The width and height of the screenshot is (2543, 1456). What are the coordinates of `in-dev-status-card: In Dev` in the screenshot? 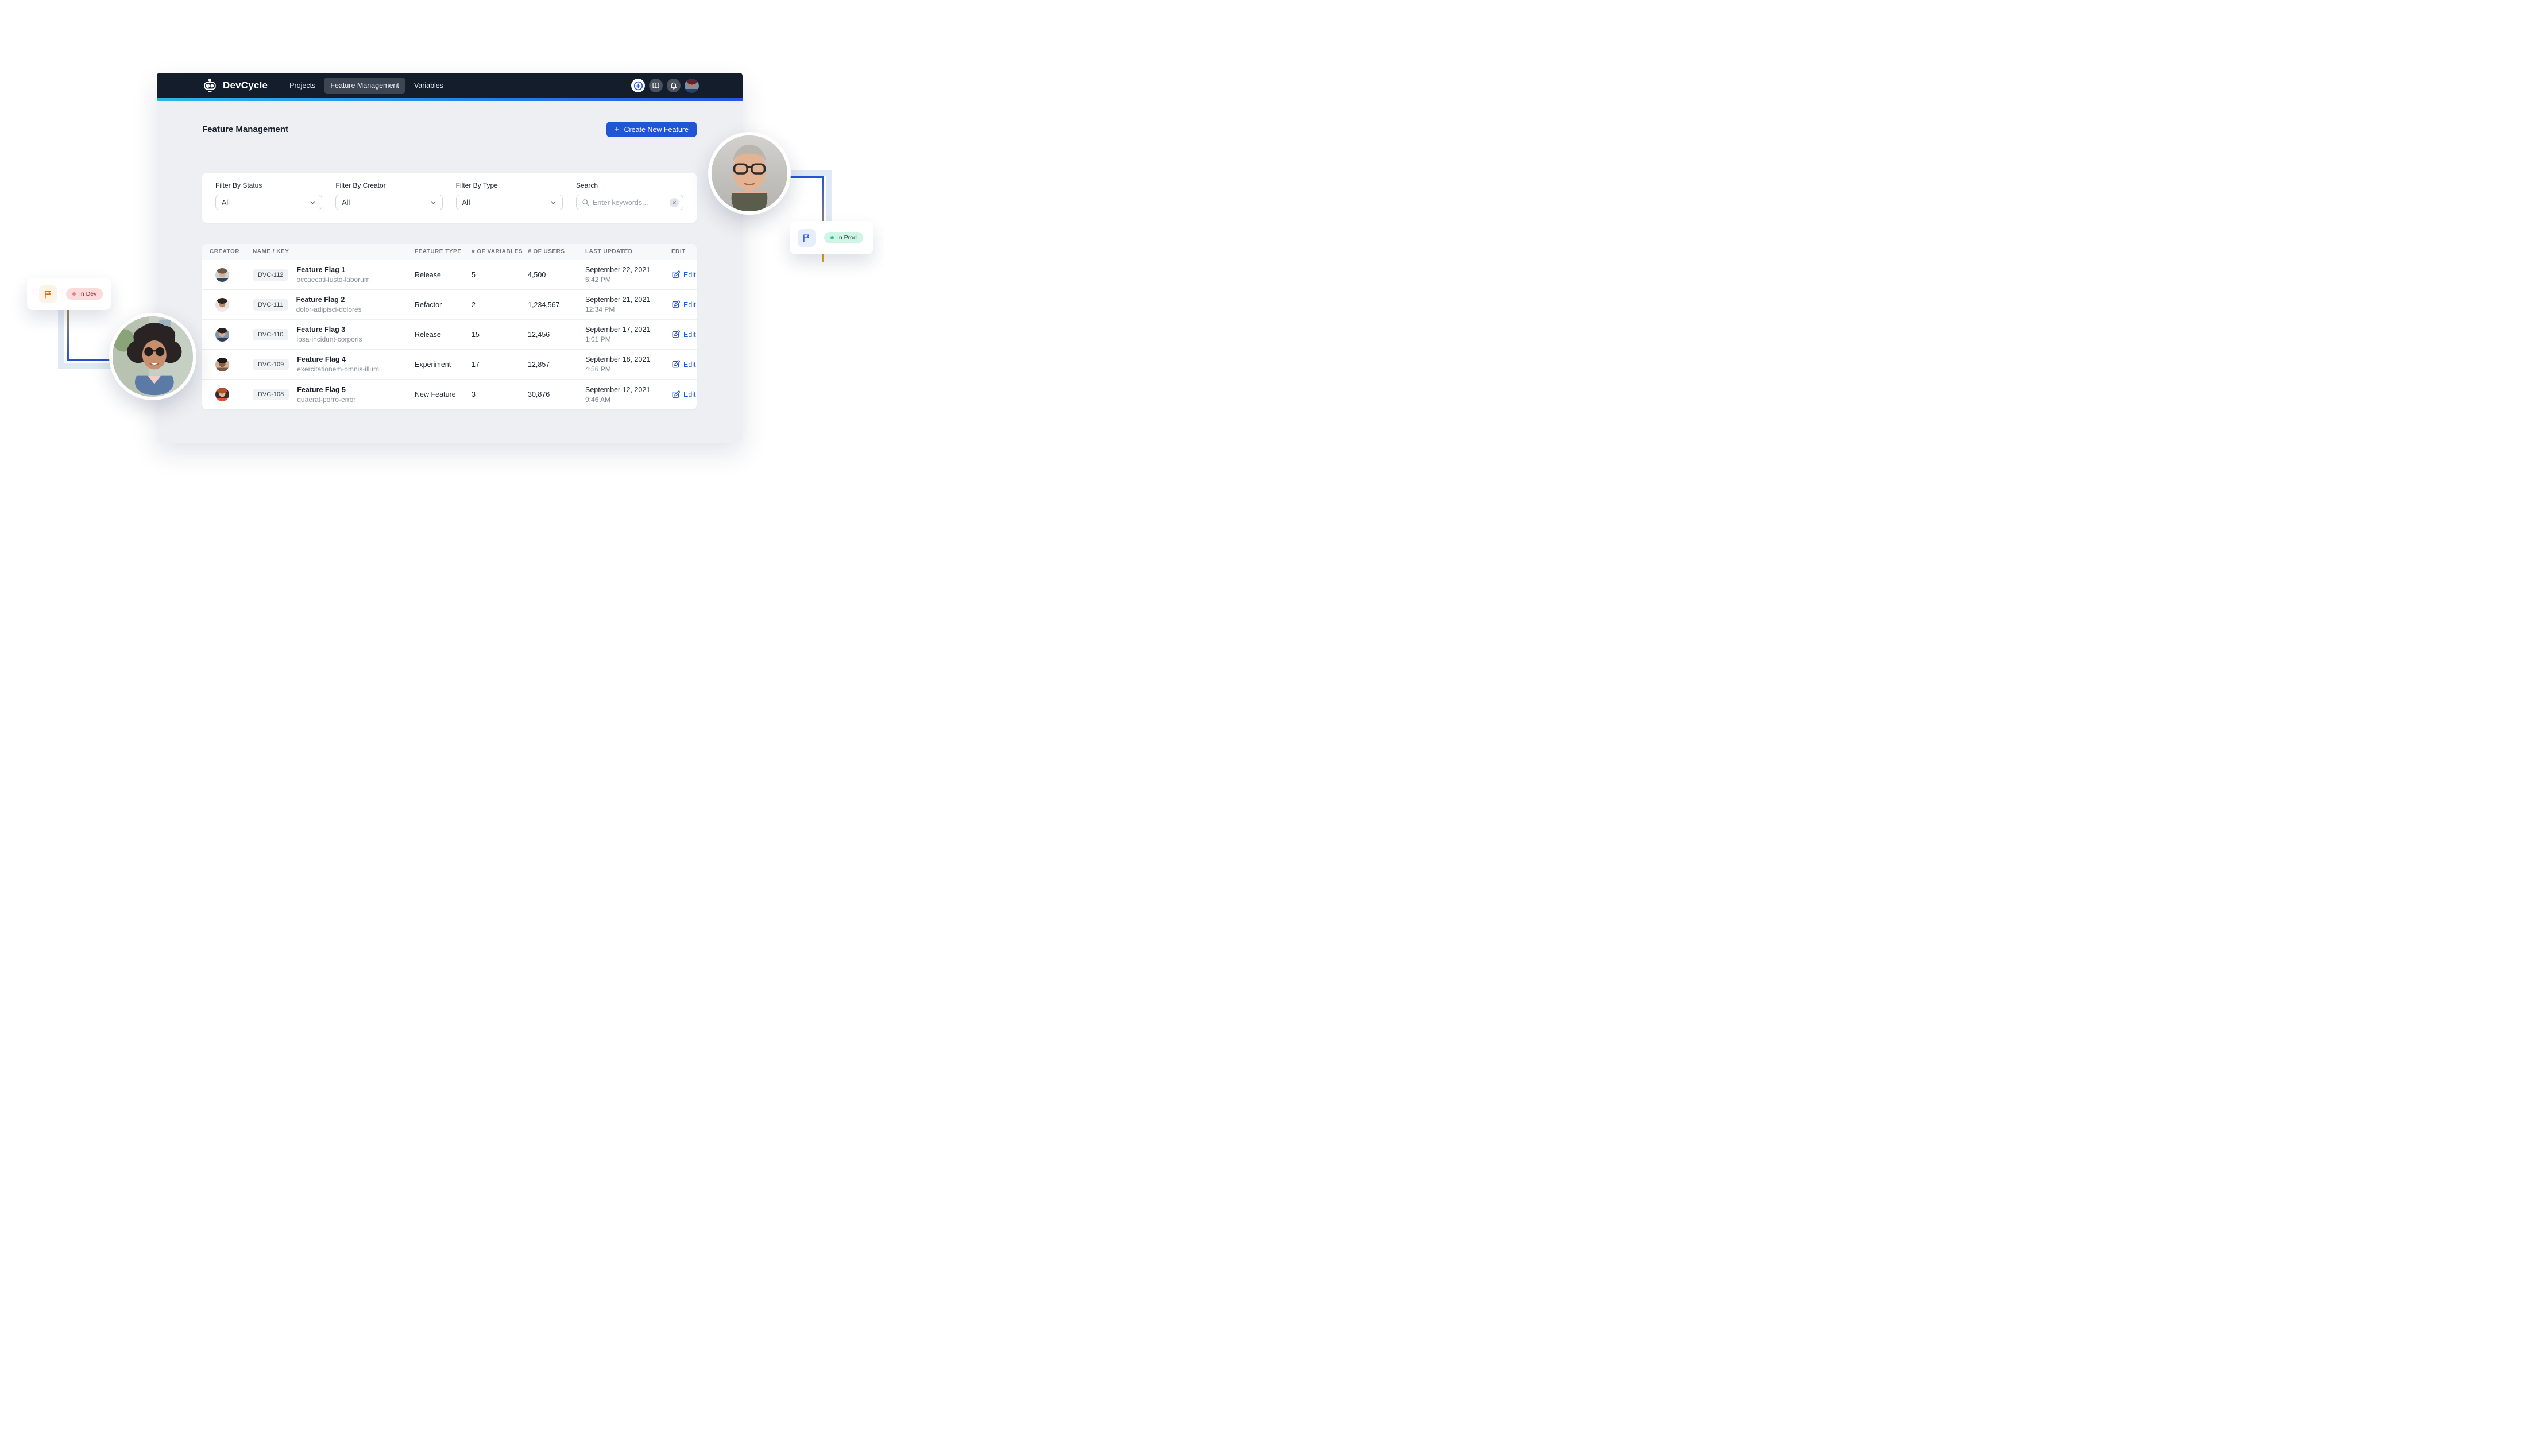 It's located at (69, 294).